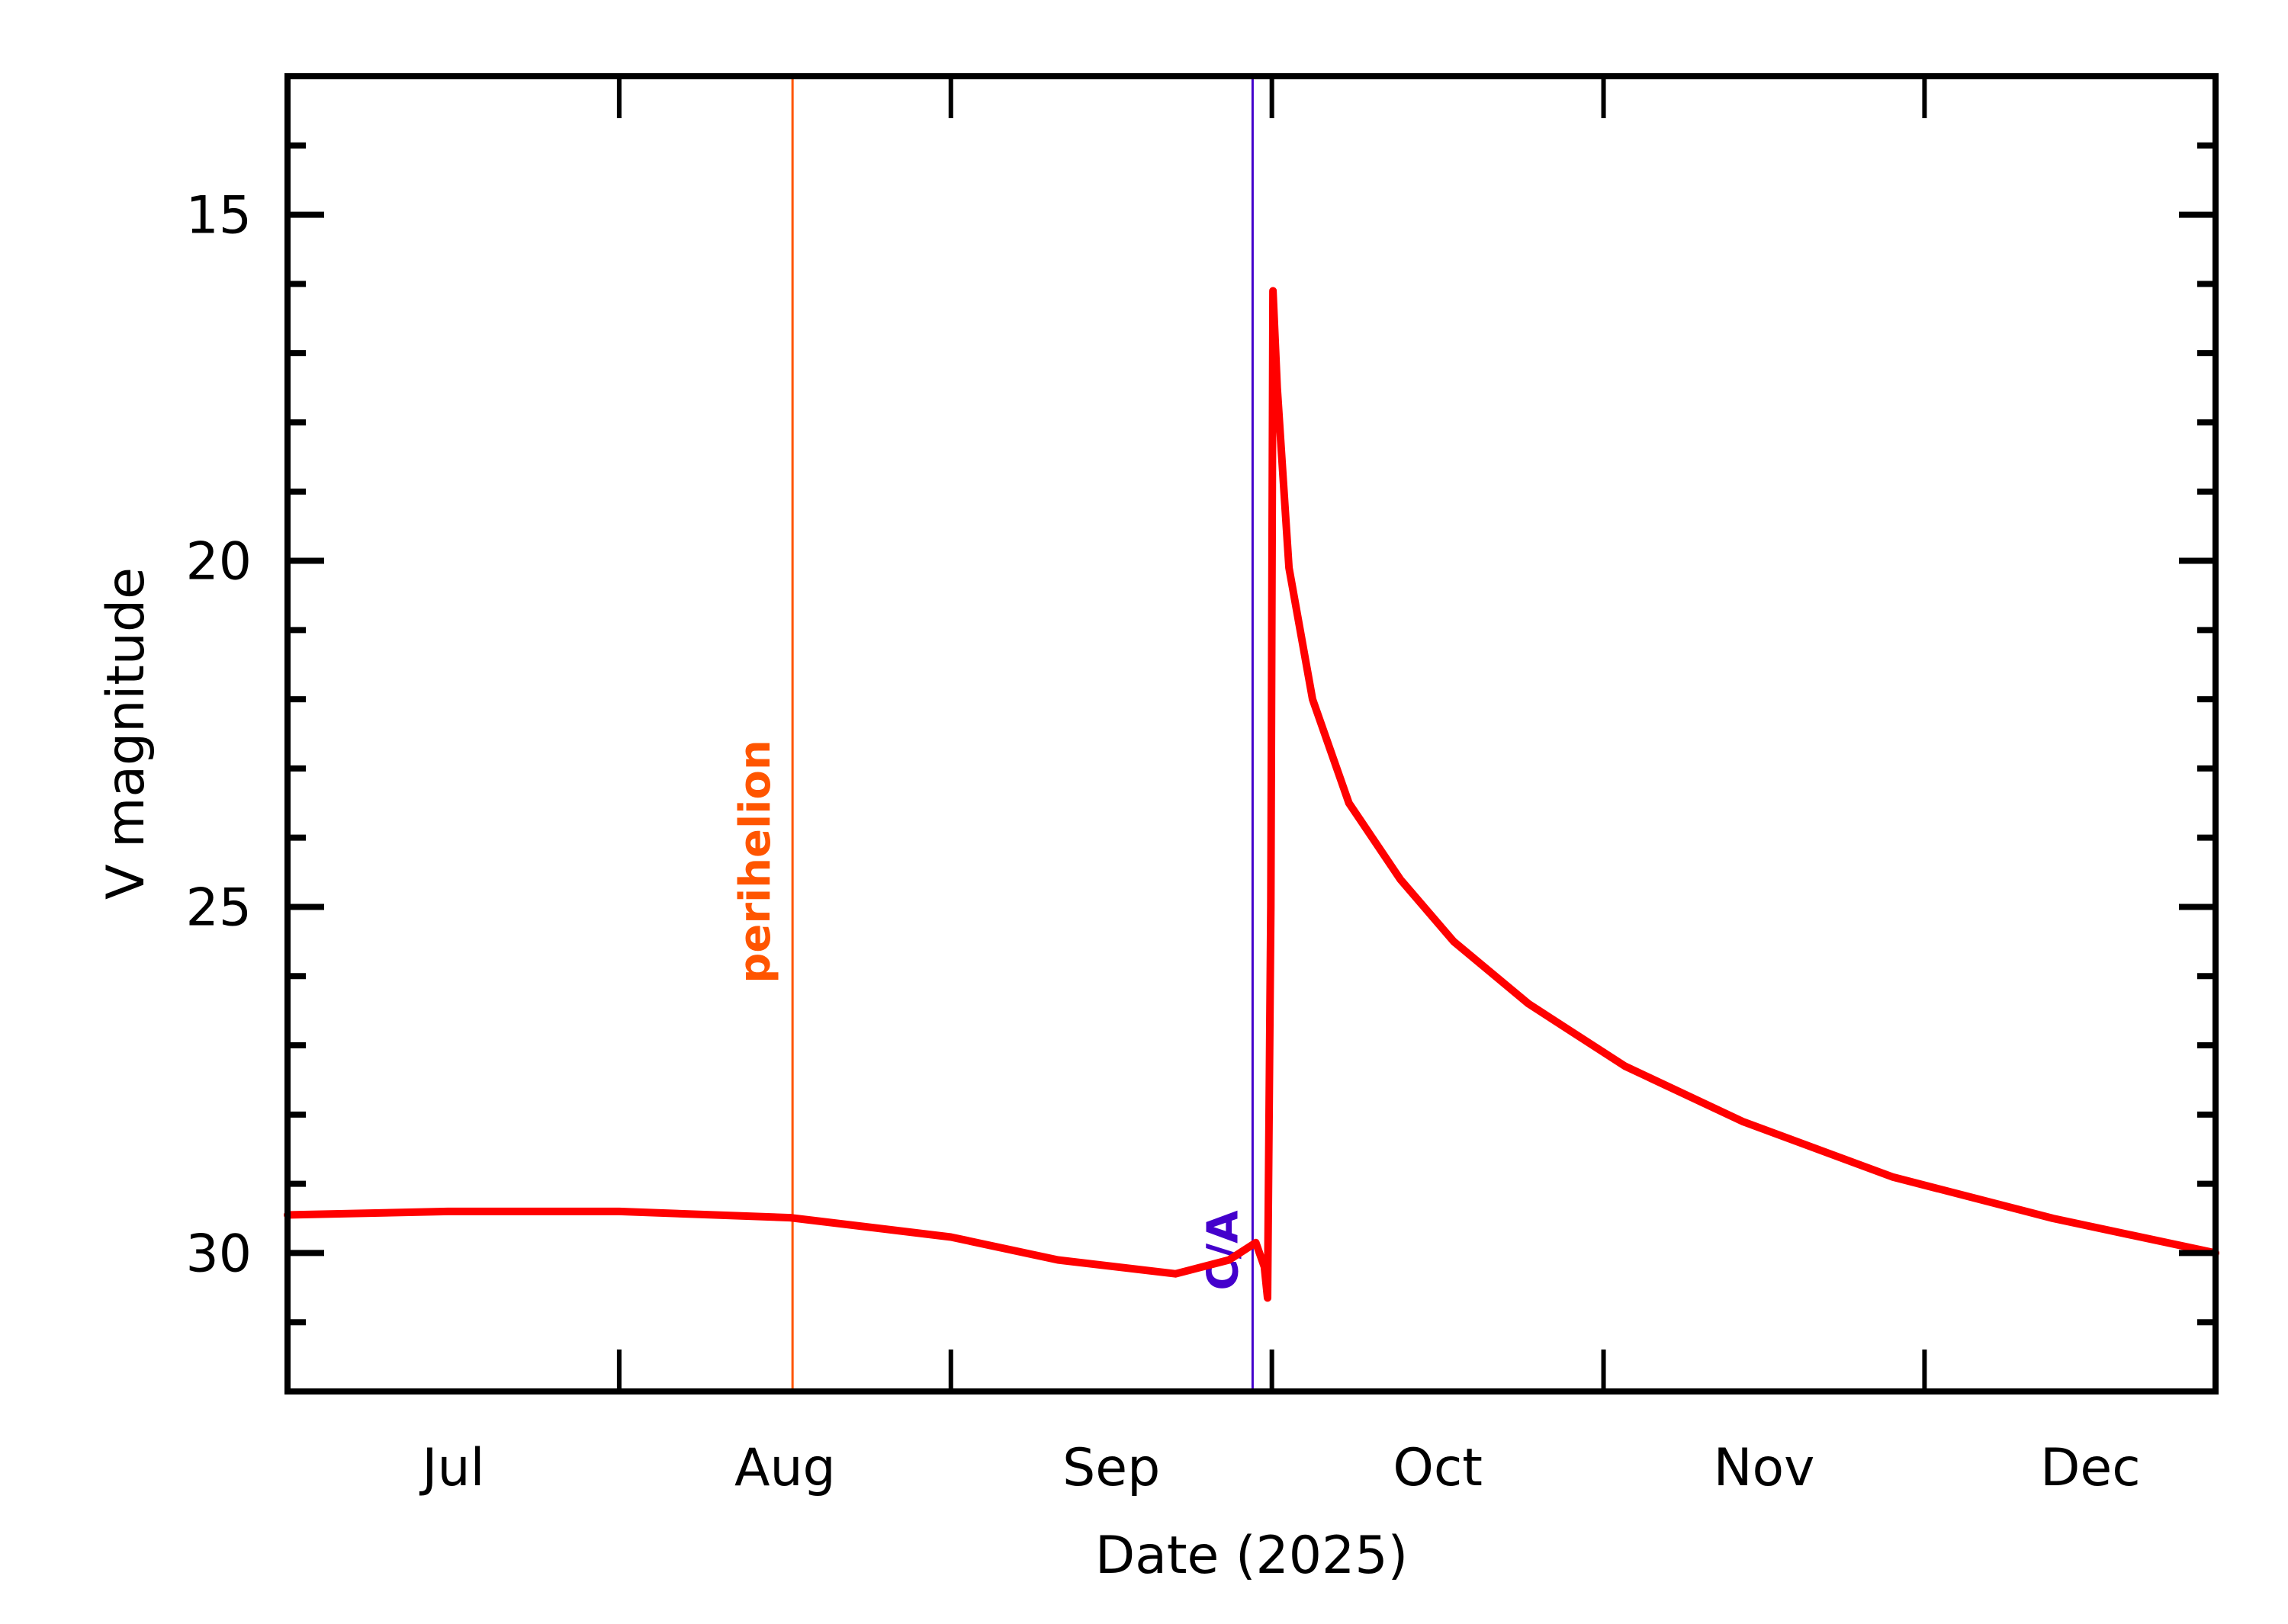 The image size is (2288, 1624). I want to click on x-tick-label: Aug, so click(785, 1468).